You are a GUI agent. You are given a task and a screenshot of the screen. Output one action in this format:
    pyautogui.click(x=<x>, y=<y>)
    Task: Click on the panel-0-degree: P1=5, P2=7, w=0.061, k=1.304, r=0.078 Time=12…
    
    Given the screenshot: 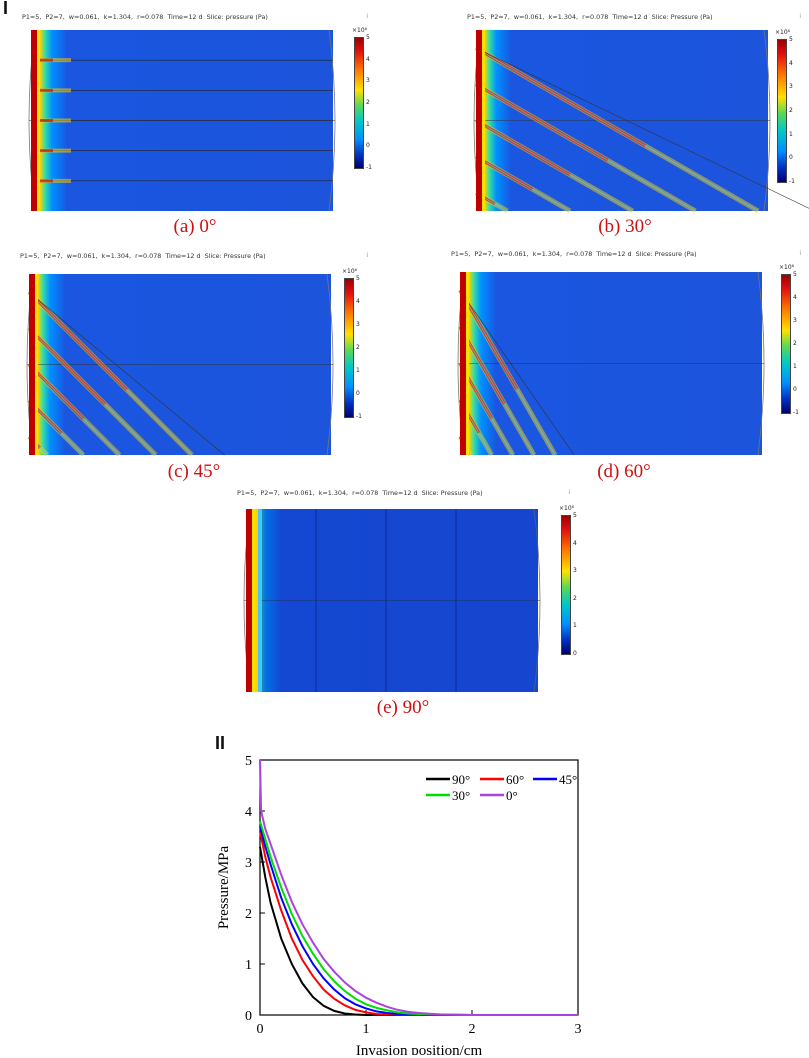 What is the action you would take?
    pyautogui.click(x=195, y=113)
    